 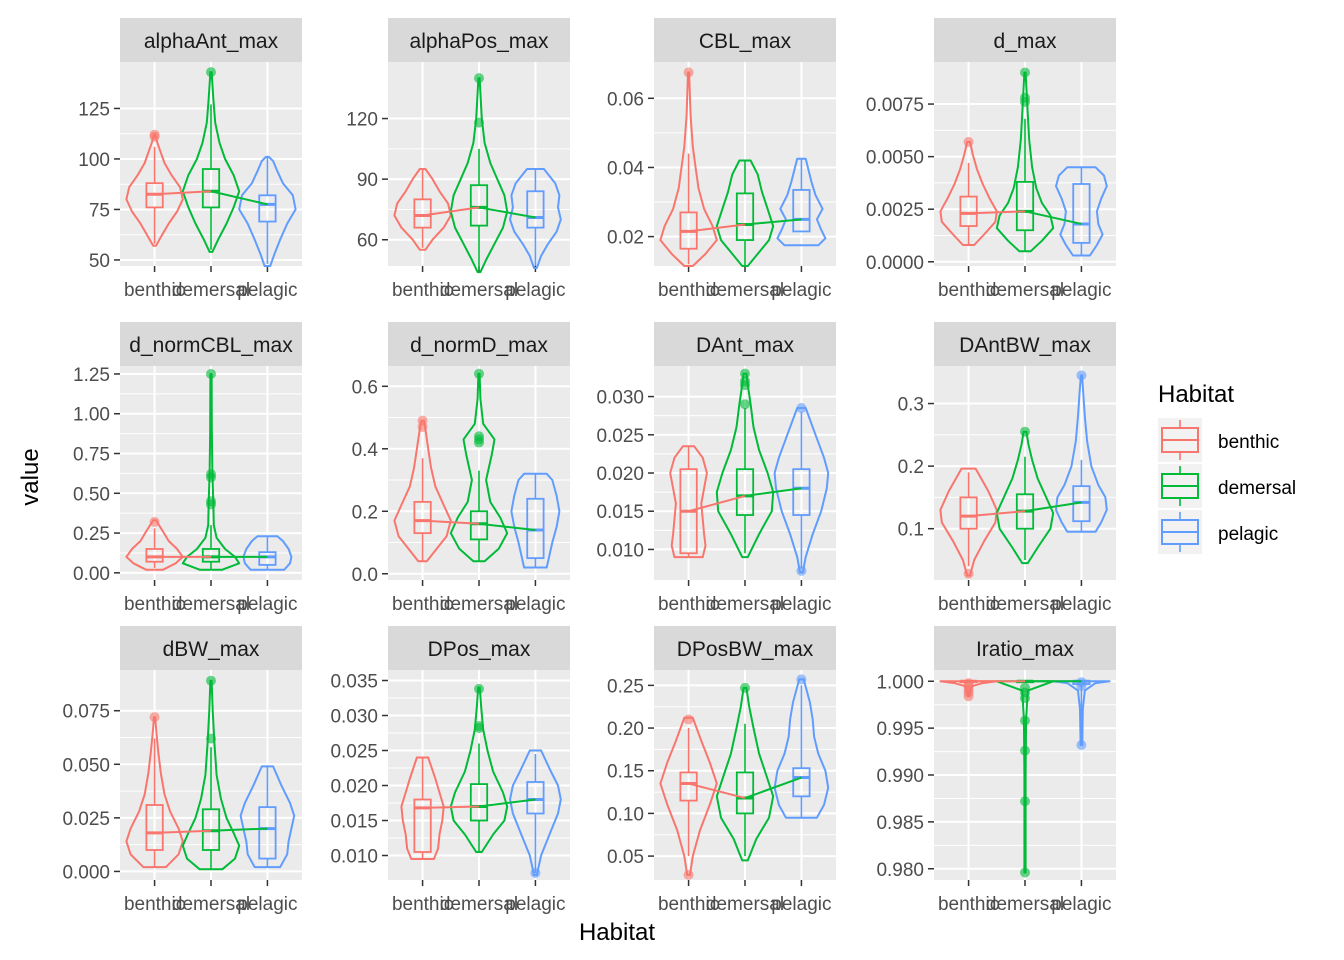 What do you see at coordinates (1227, 486) in the screenshot?
I see `legend-entry-demersal: demersal` at bounding box center [1227, 486].